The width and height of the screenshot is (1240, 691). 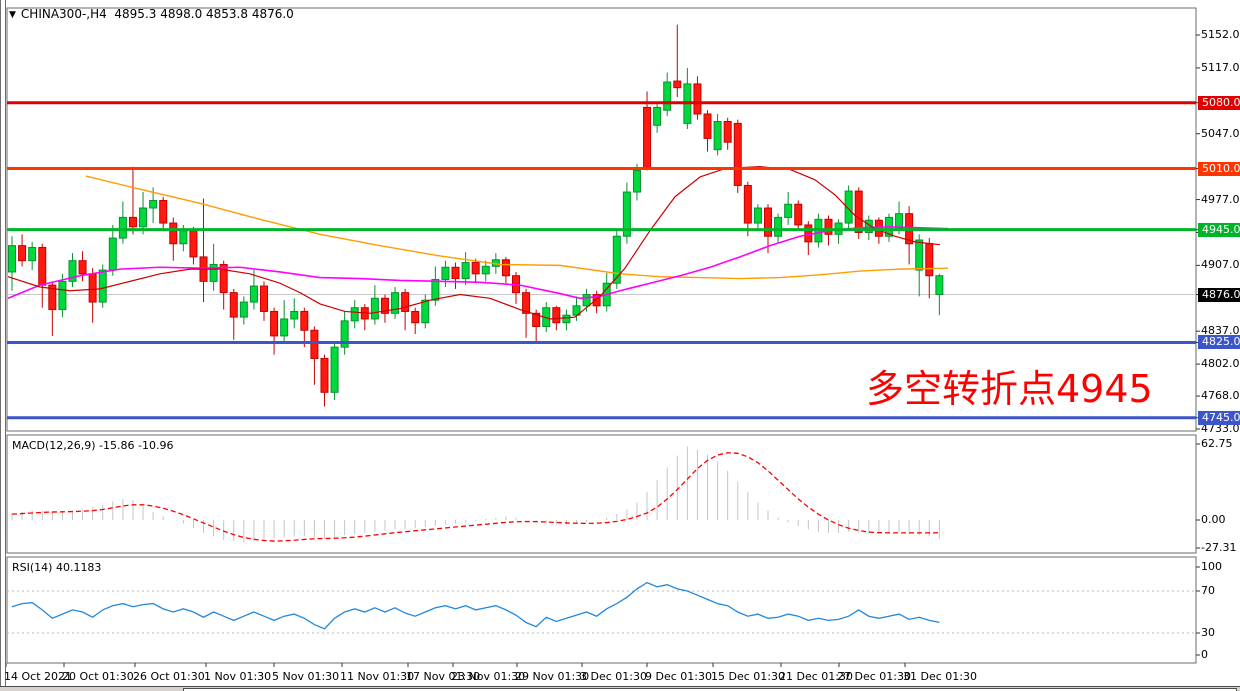 What do you see at coordinates (678, 676) in the screenshot?
I see `date-tick-label: 9 Dec 01:30` at bounding box center [678, 676].